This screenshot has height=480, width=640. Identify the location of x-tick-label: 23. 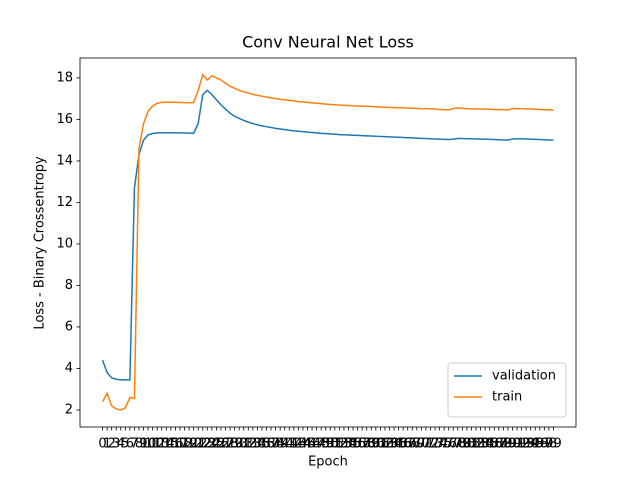
(207, 444).